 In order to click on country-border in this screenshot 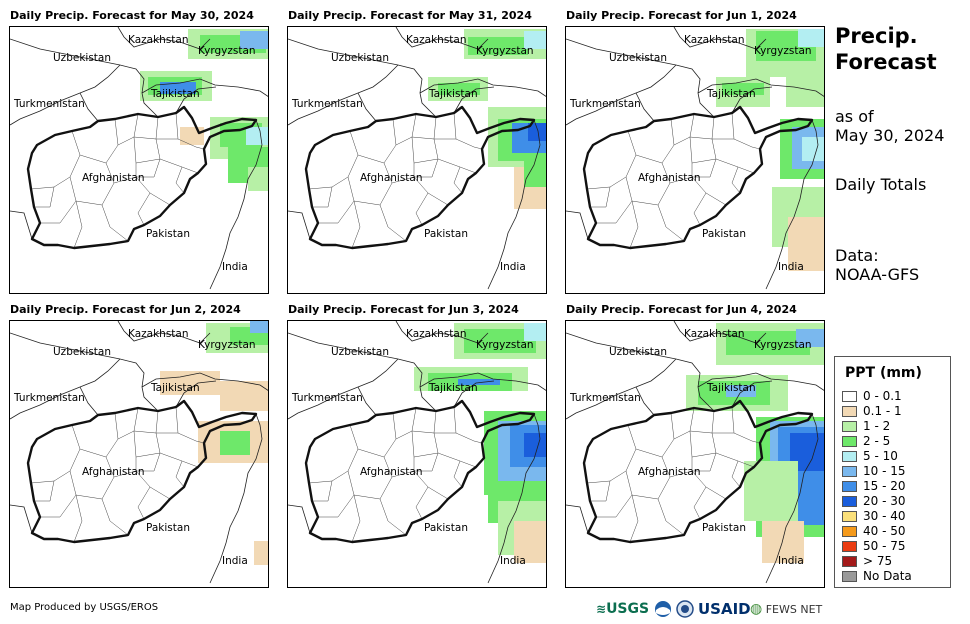, I will do `click(367, 401)`.